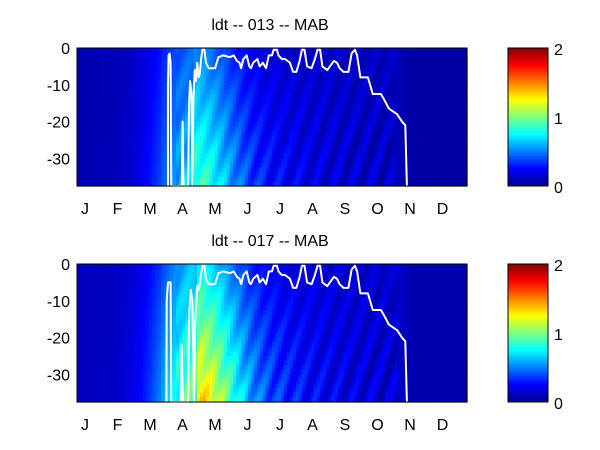 The height and width of the screenshot is (450, 600). What do you see at coordinates (280, 209) in the screenshot?
I see `x-tick-label: J` at bounding box center [280, 209].